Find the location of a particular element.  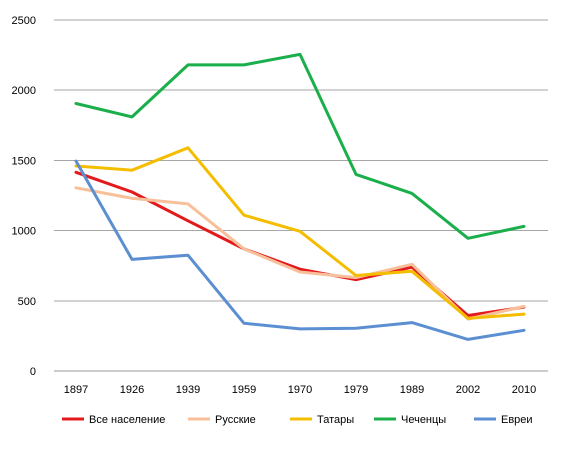

x-tick-label: 1959 is located at coordinates (244, 390).